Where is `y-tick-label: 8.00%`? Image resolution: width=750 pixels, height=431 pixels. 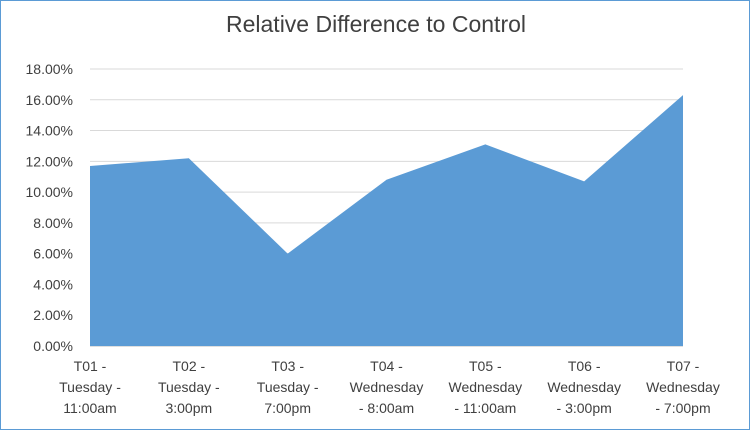 y-tick-label: 8.00% is located at coordinates (53, 223).